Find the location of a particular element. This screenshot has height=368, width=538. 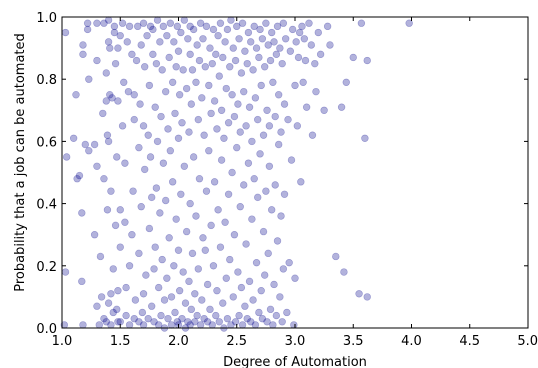

y-tick-label: 0.4 is located at coordinates (46, 205).